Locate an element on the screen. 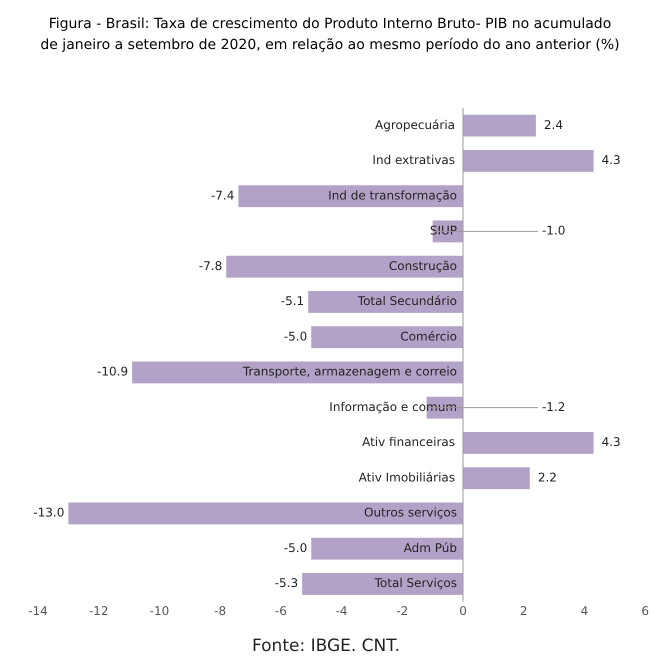 Image resolution: width=652 pixels, height=662 pixels. x-tick-label: -6 is located at coordinates (280, 611).